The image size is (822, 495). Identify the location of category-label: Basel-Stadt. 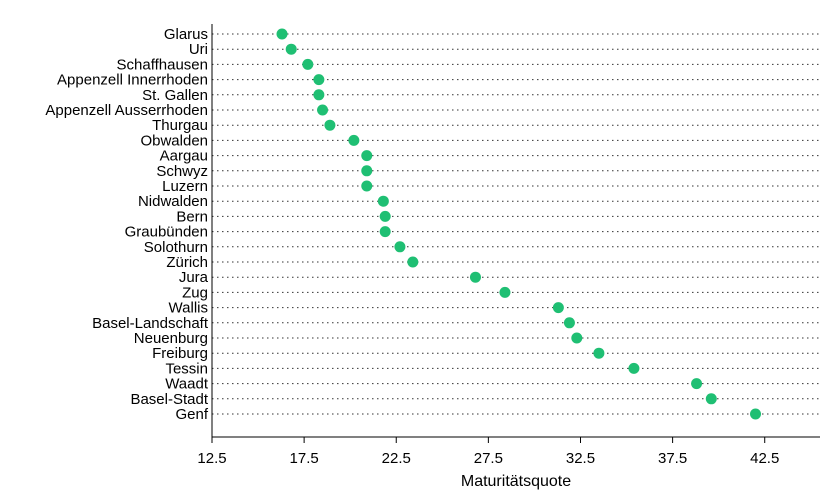
(169, 399).